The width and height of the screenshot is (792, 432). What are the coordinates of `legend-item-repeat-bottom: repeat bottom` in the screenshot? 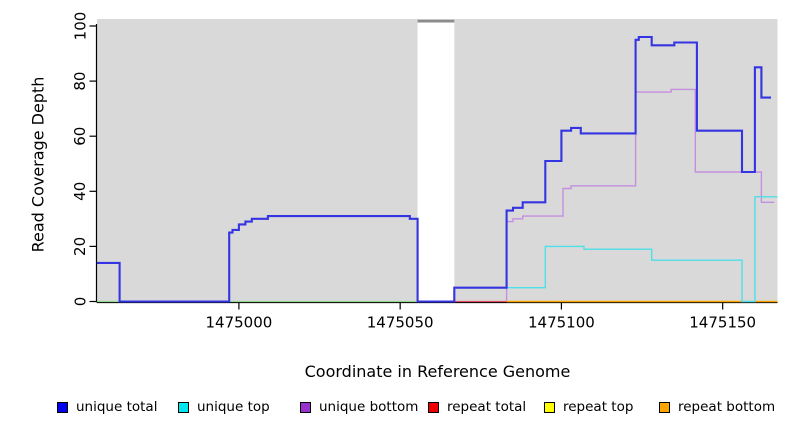 It's located at (717, 407).